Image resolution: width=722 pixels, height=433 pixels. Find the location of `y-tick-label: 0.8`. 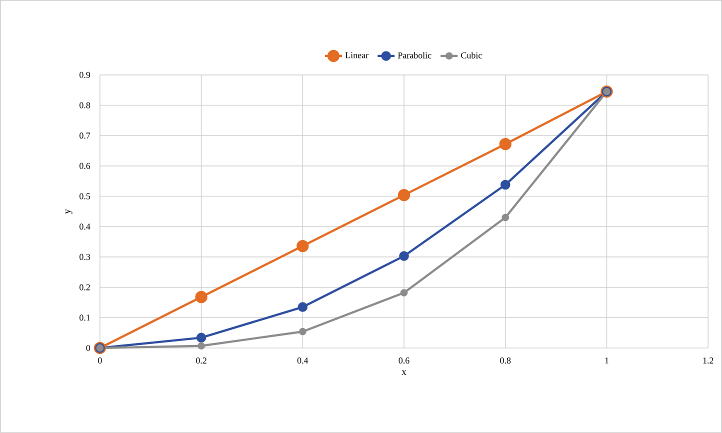

y-tick-label: 0.8 is located at coordinates (85, 105).